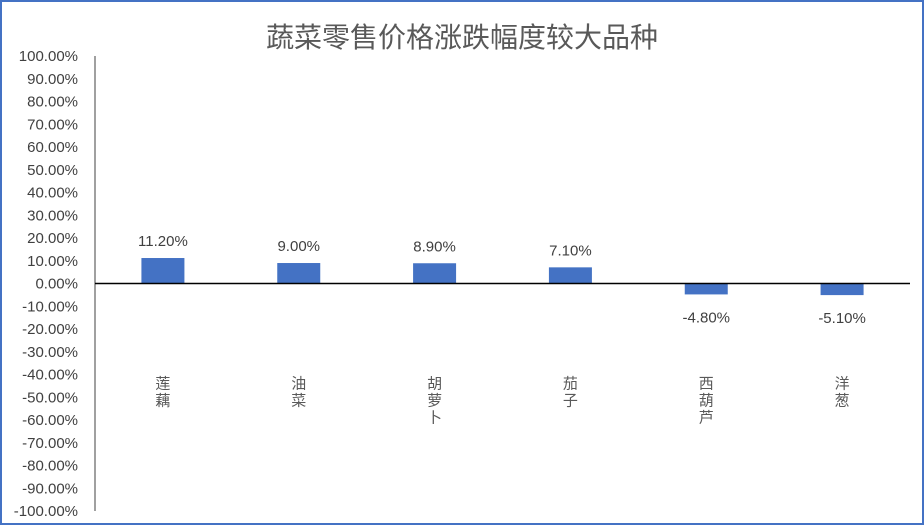  What do you see at coordinates (298, 246) in the screenshot?
I see `data-label: 9.00%` at bounding box center [298, 246].